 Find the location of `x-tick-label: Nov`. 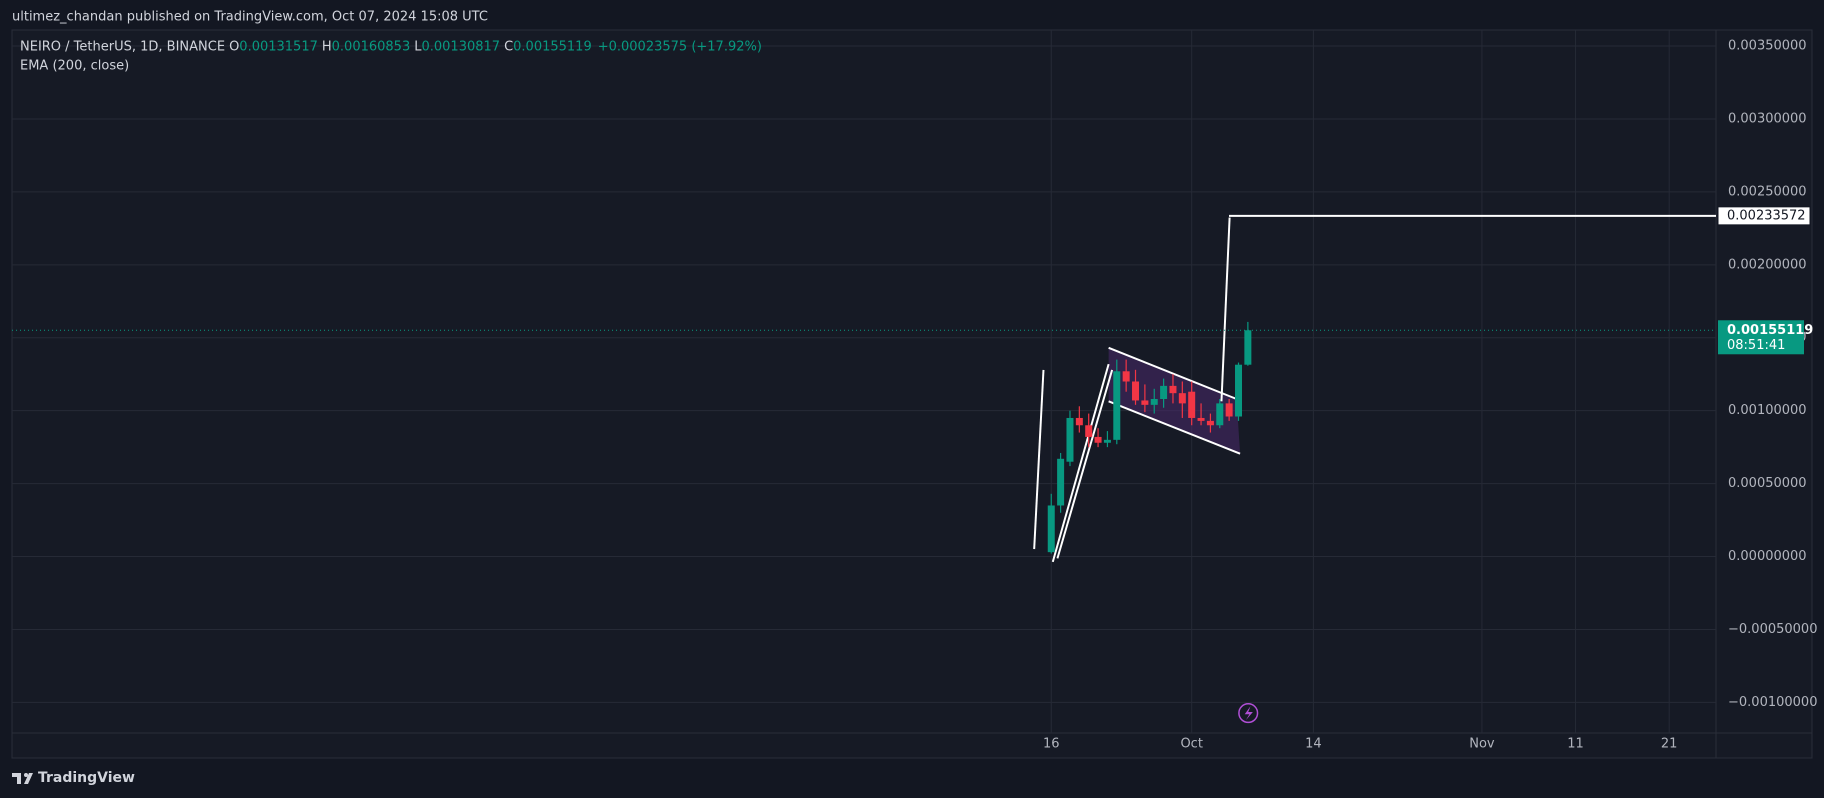

x-tick-label: Nov is located at coordinates (1482, 744).